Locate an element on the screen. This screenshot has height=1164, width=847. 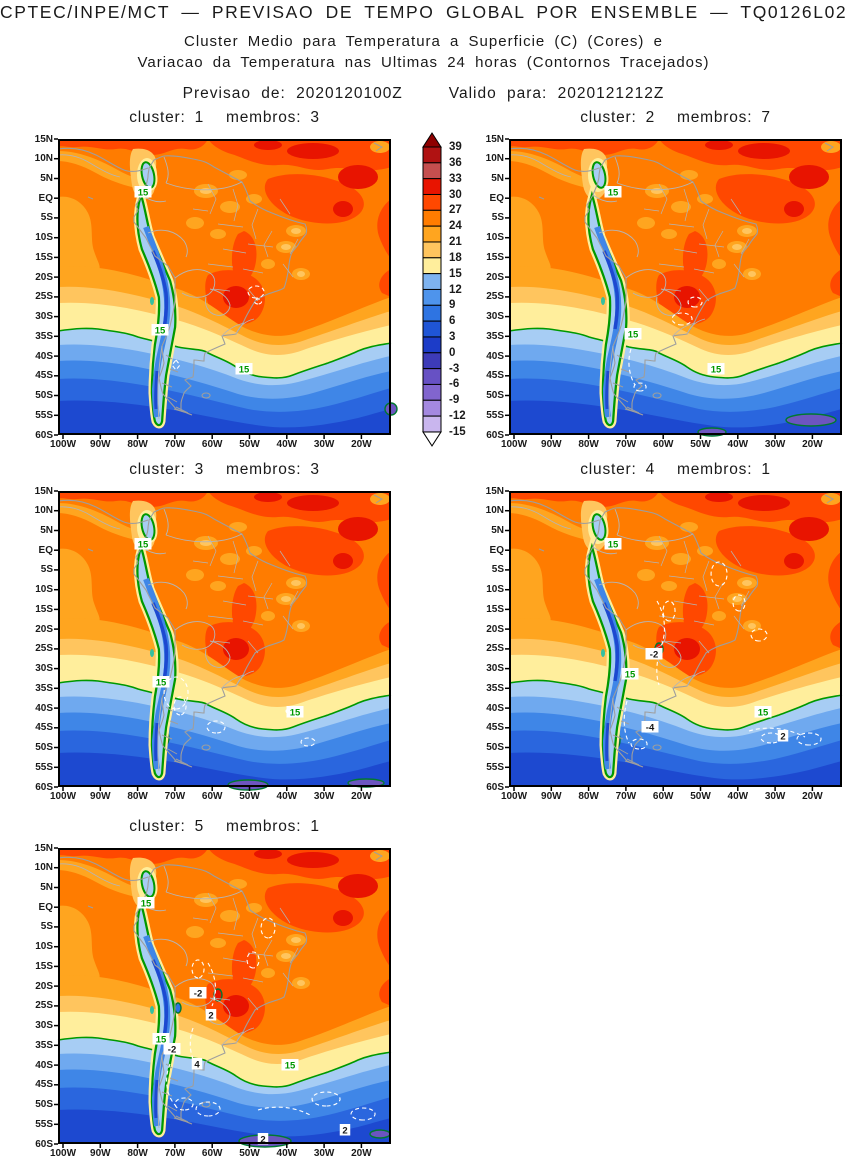
colorbar-tick-label: 9 is located at coordinates (452, 305).